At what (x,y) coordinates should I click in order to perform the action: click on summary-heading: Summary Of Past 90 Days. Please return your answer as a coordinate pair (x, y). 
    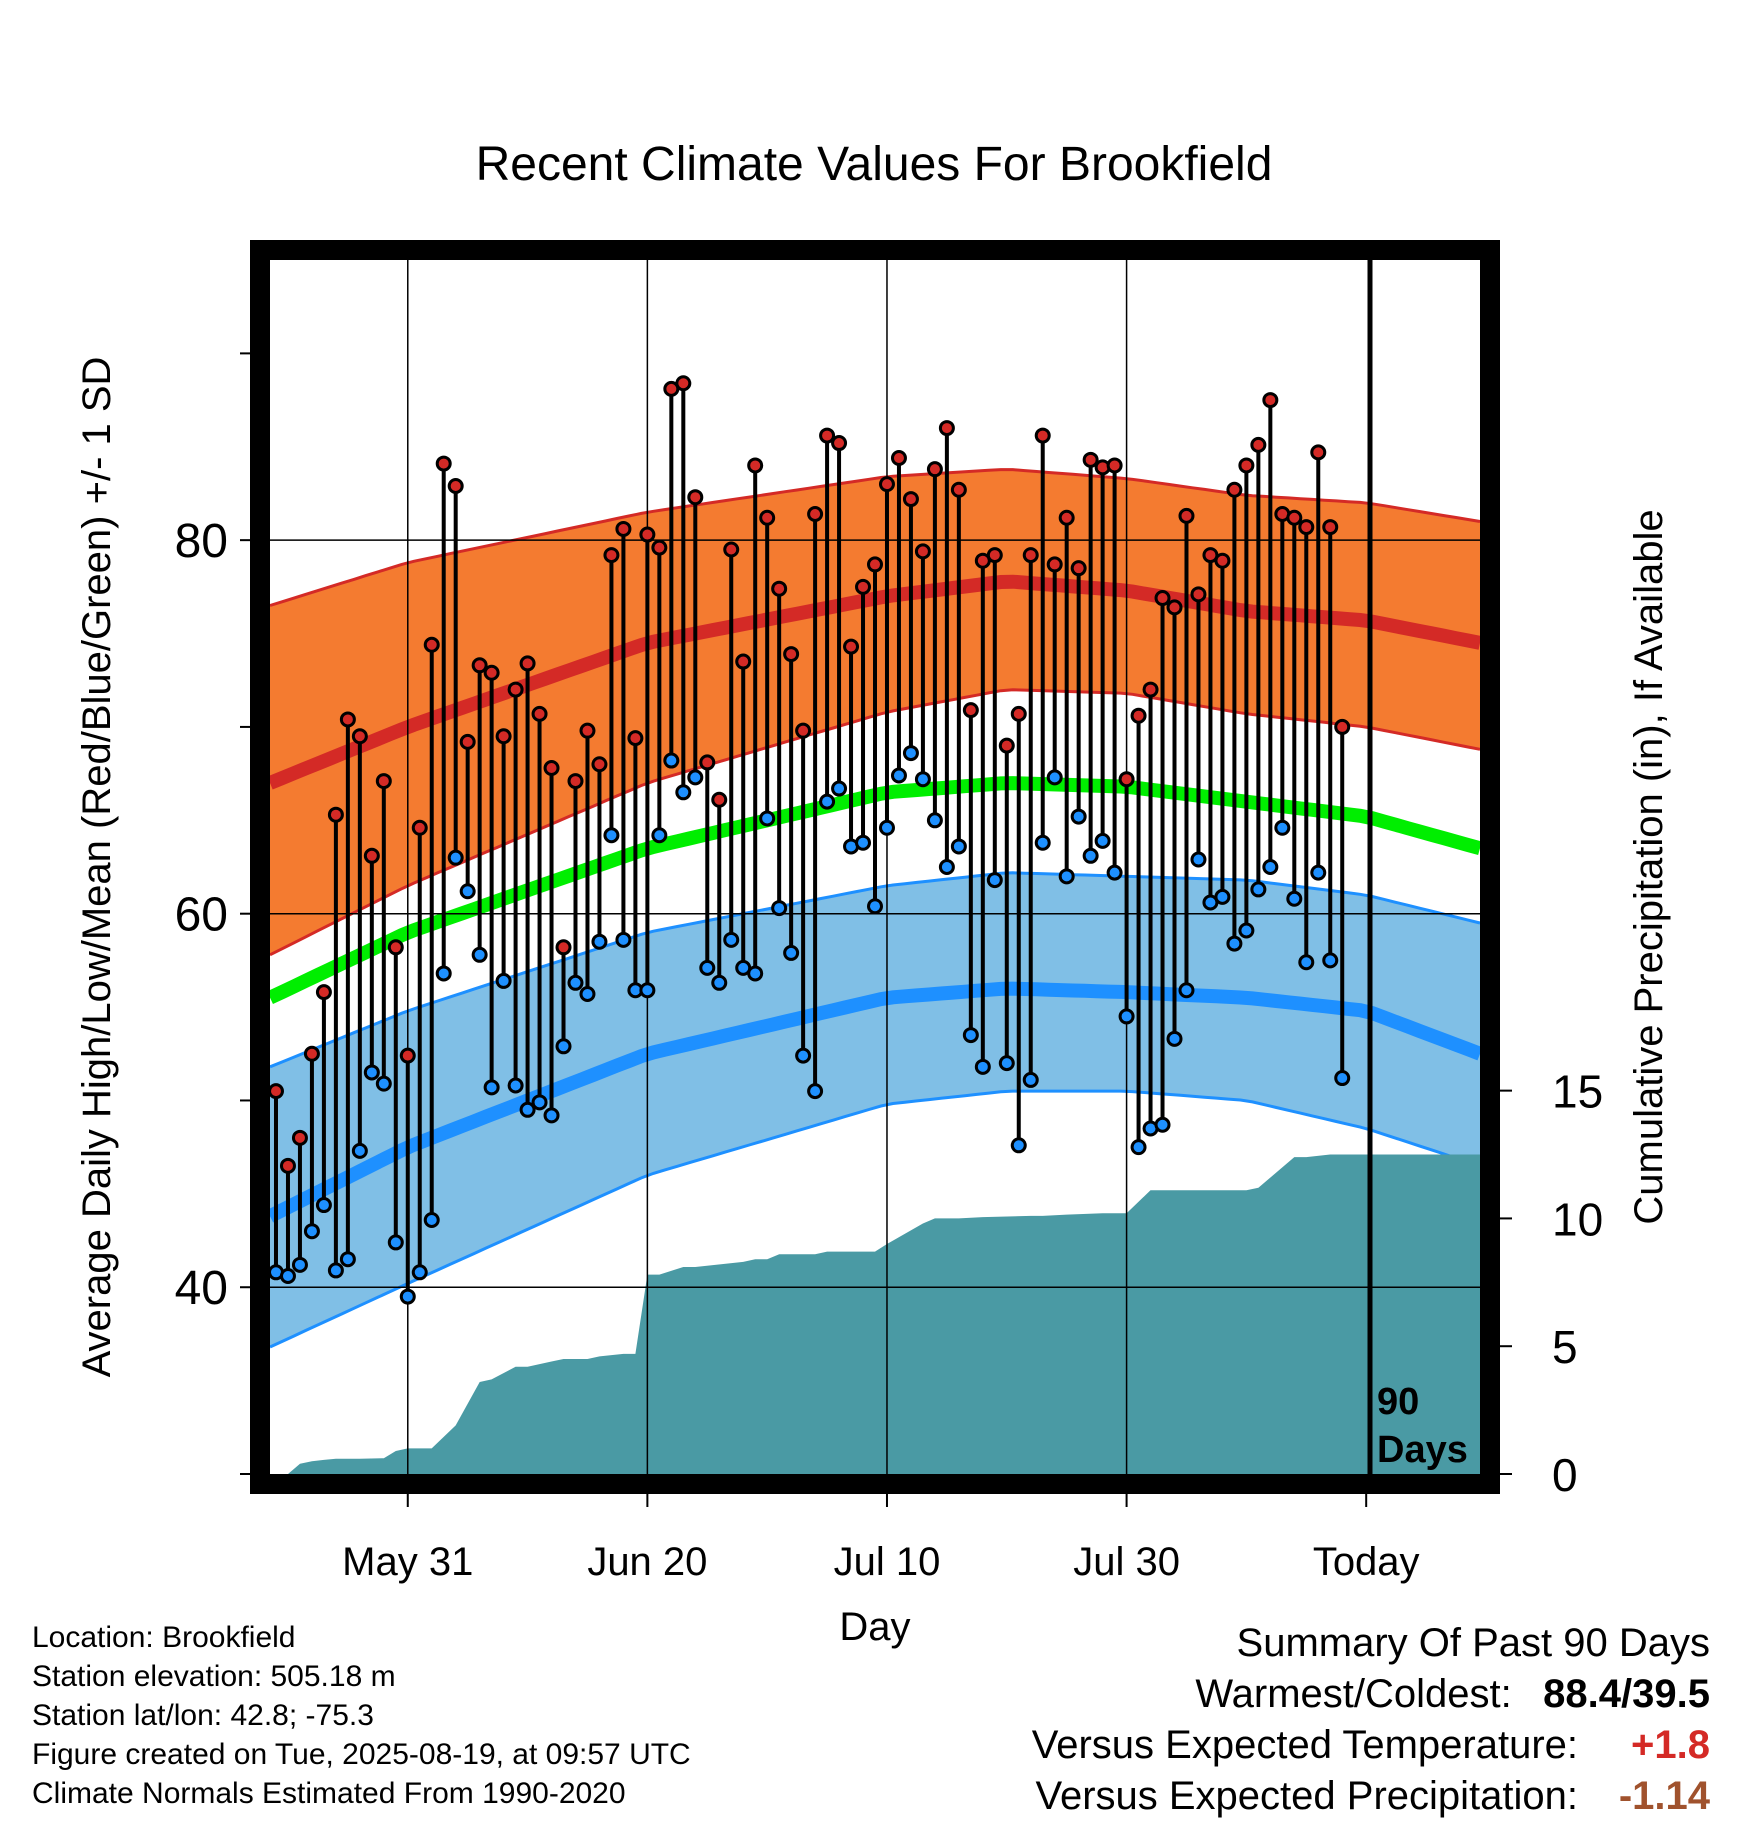
    Looking at the image, I should click on (1473, 1643).